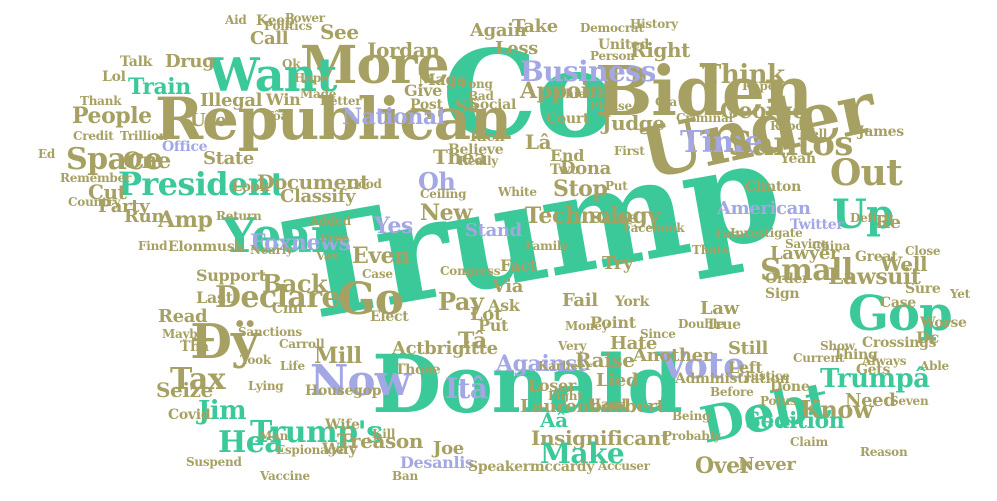  What do you see at coordinates (884, 452) in the screenshot?
I see `cloud-word: Reason` at bounding box center [884, 452].